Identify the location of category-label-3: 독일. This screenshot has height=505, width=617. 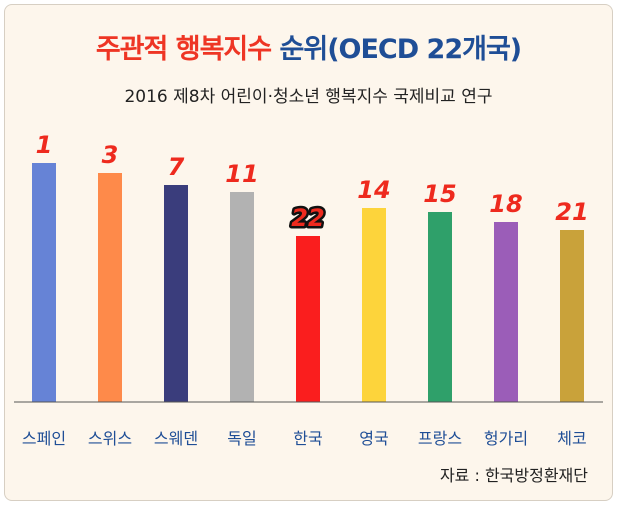
(241, 438).